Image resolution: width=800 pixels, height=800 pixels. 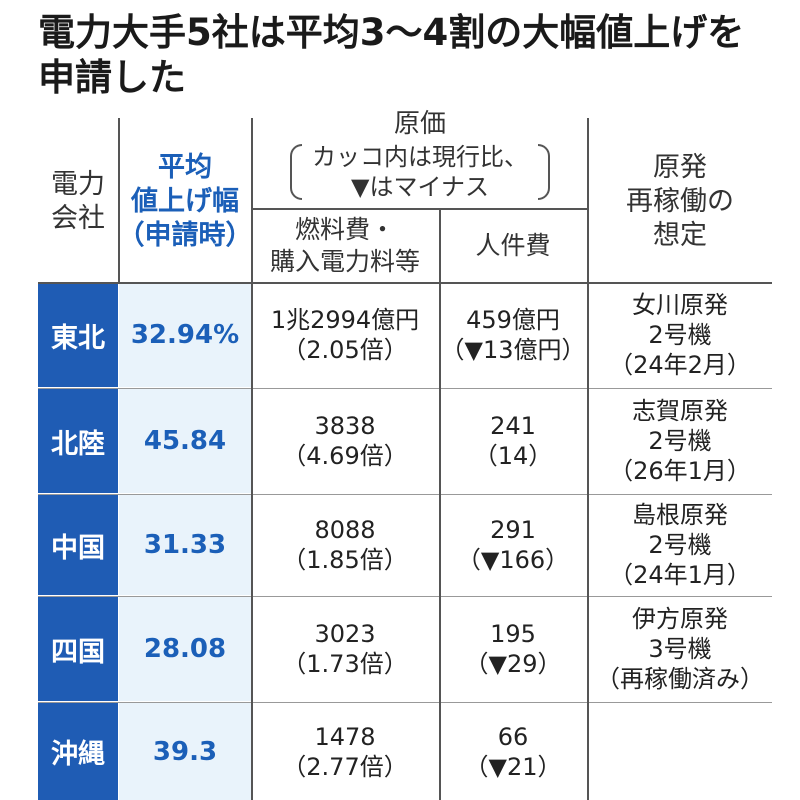 I want to click on table-row: 北陸 45.84 3838 （4.69倍） 241 （14） 志賀原発 2号機 （26年1月）, so click(x=405, y=441).